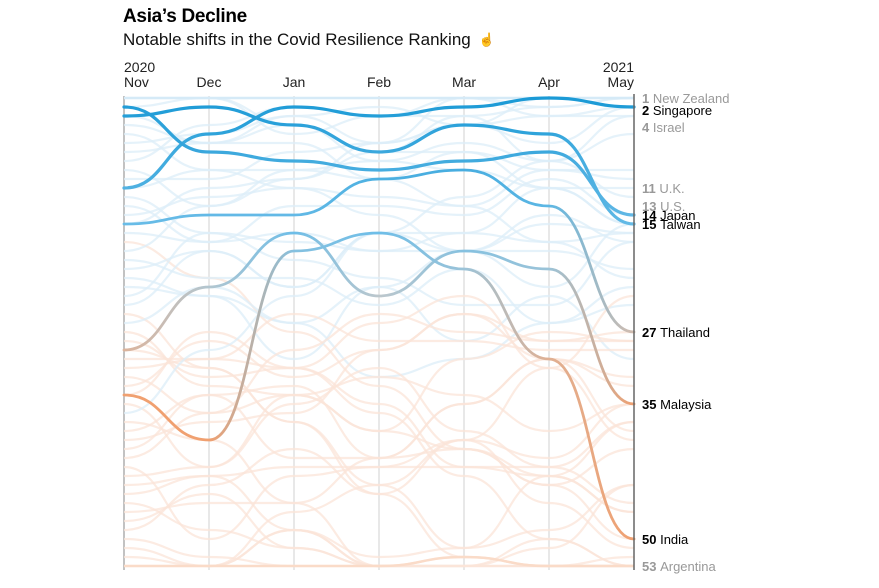 This screenshot has height=588, width=879. I want to click on context-line-argentina, so click(378, 561).